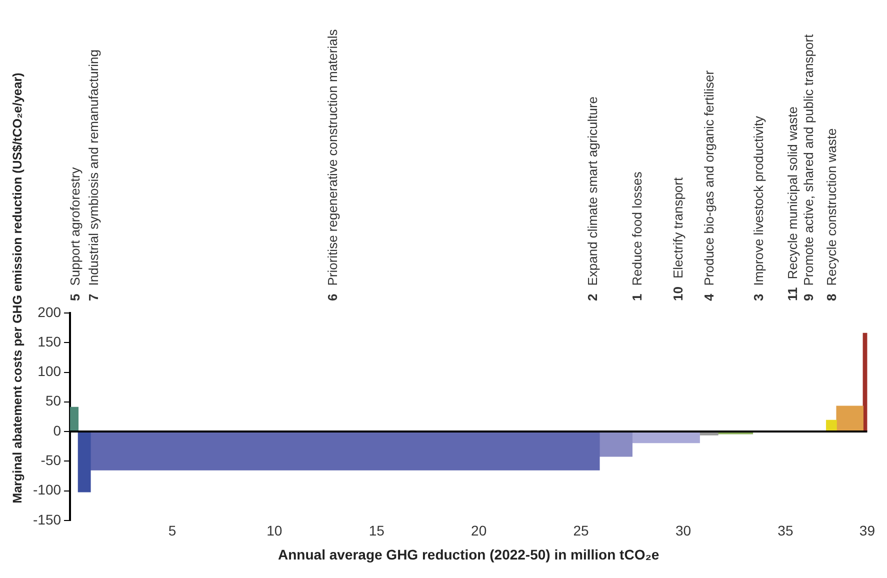 The image size is (887, 578). What do you see at coordinates (867, 530) in the screenshot?
I see `x-tick-label: 39` at bounding box center [867, 530].